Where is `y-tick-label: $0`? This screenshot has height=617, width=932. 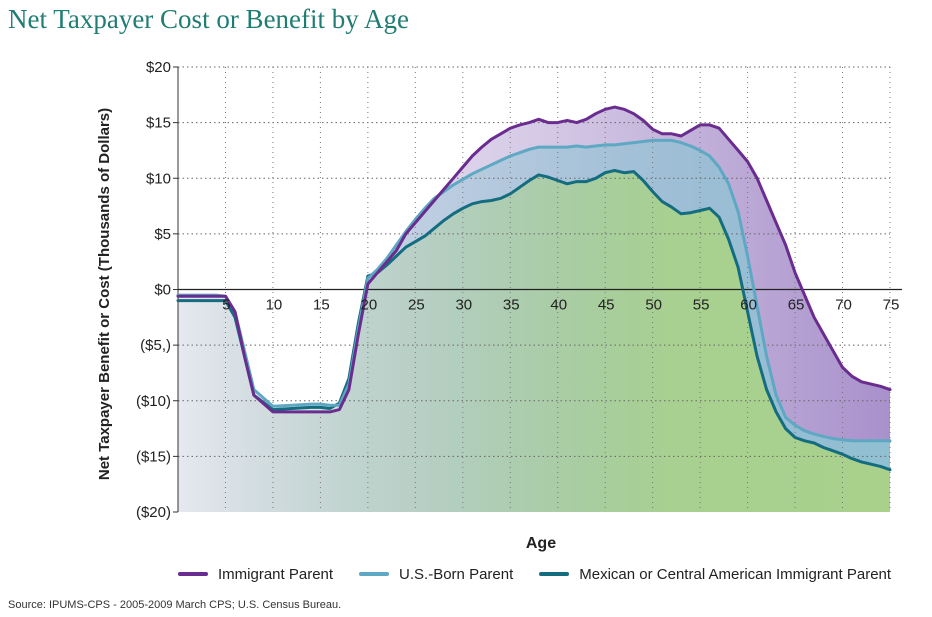
y-tick-label: $0 is located at coordinates (162, 290).